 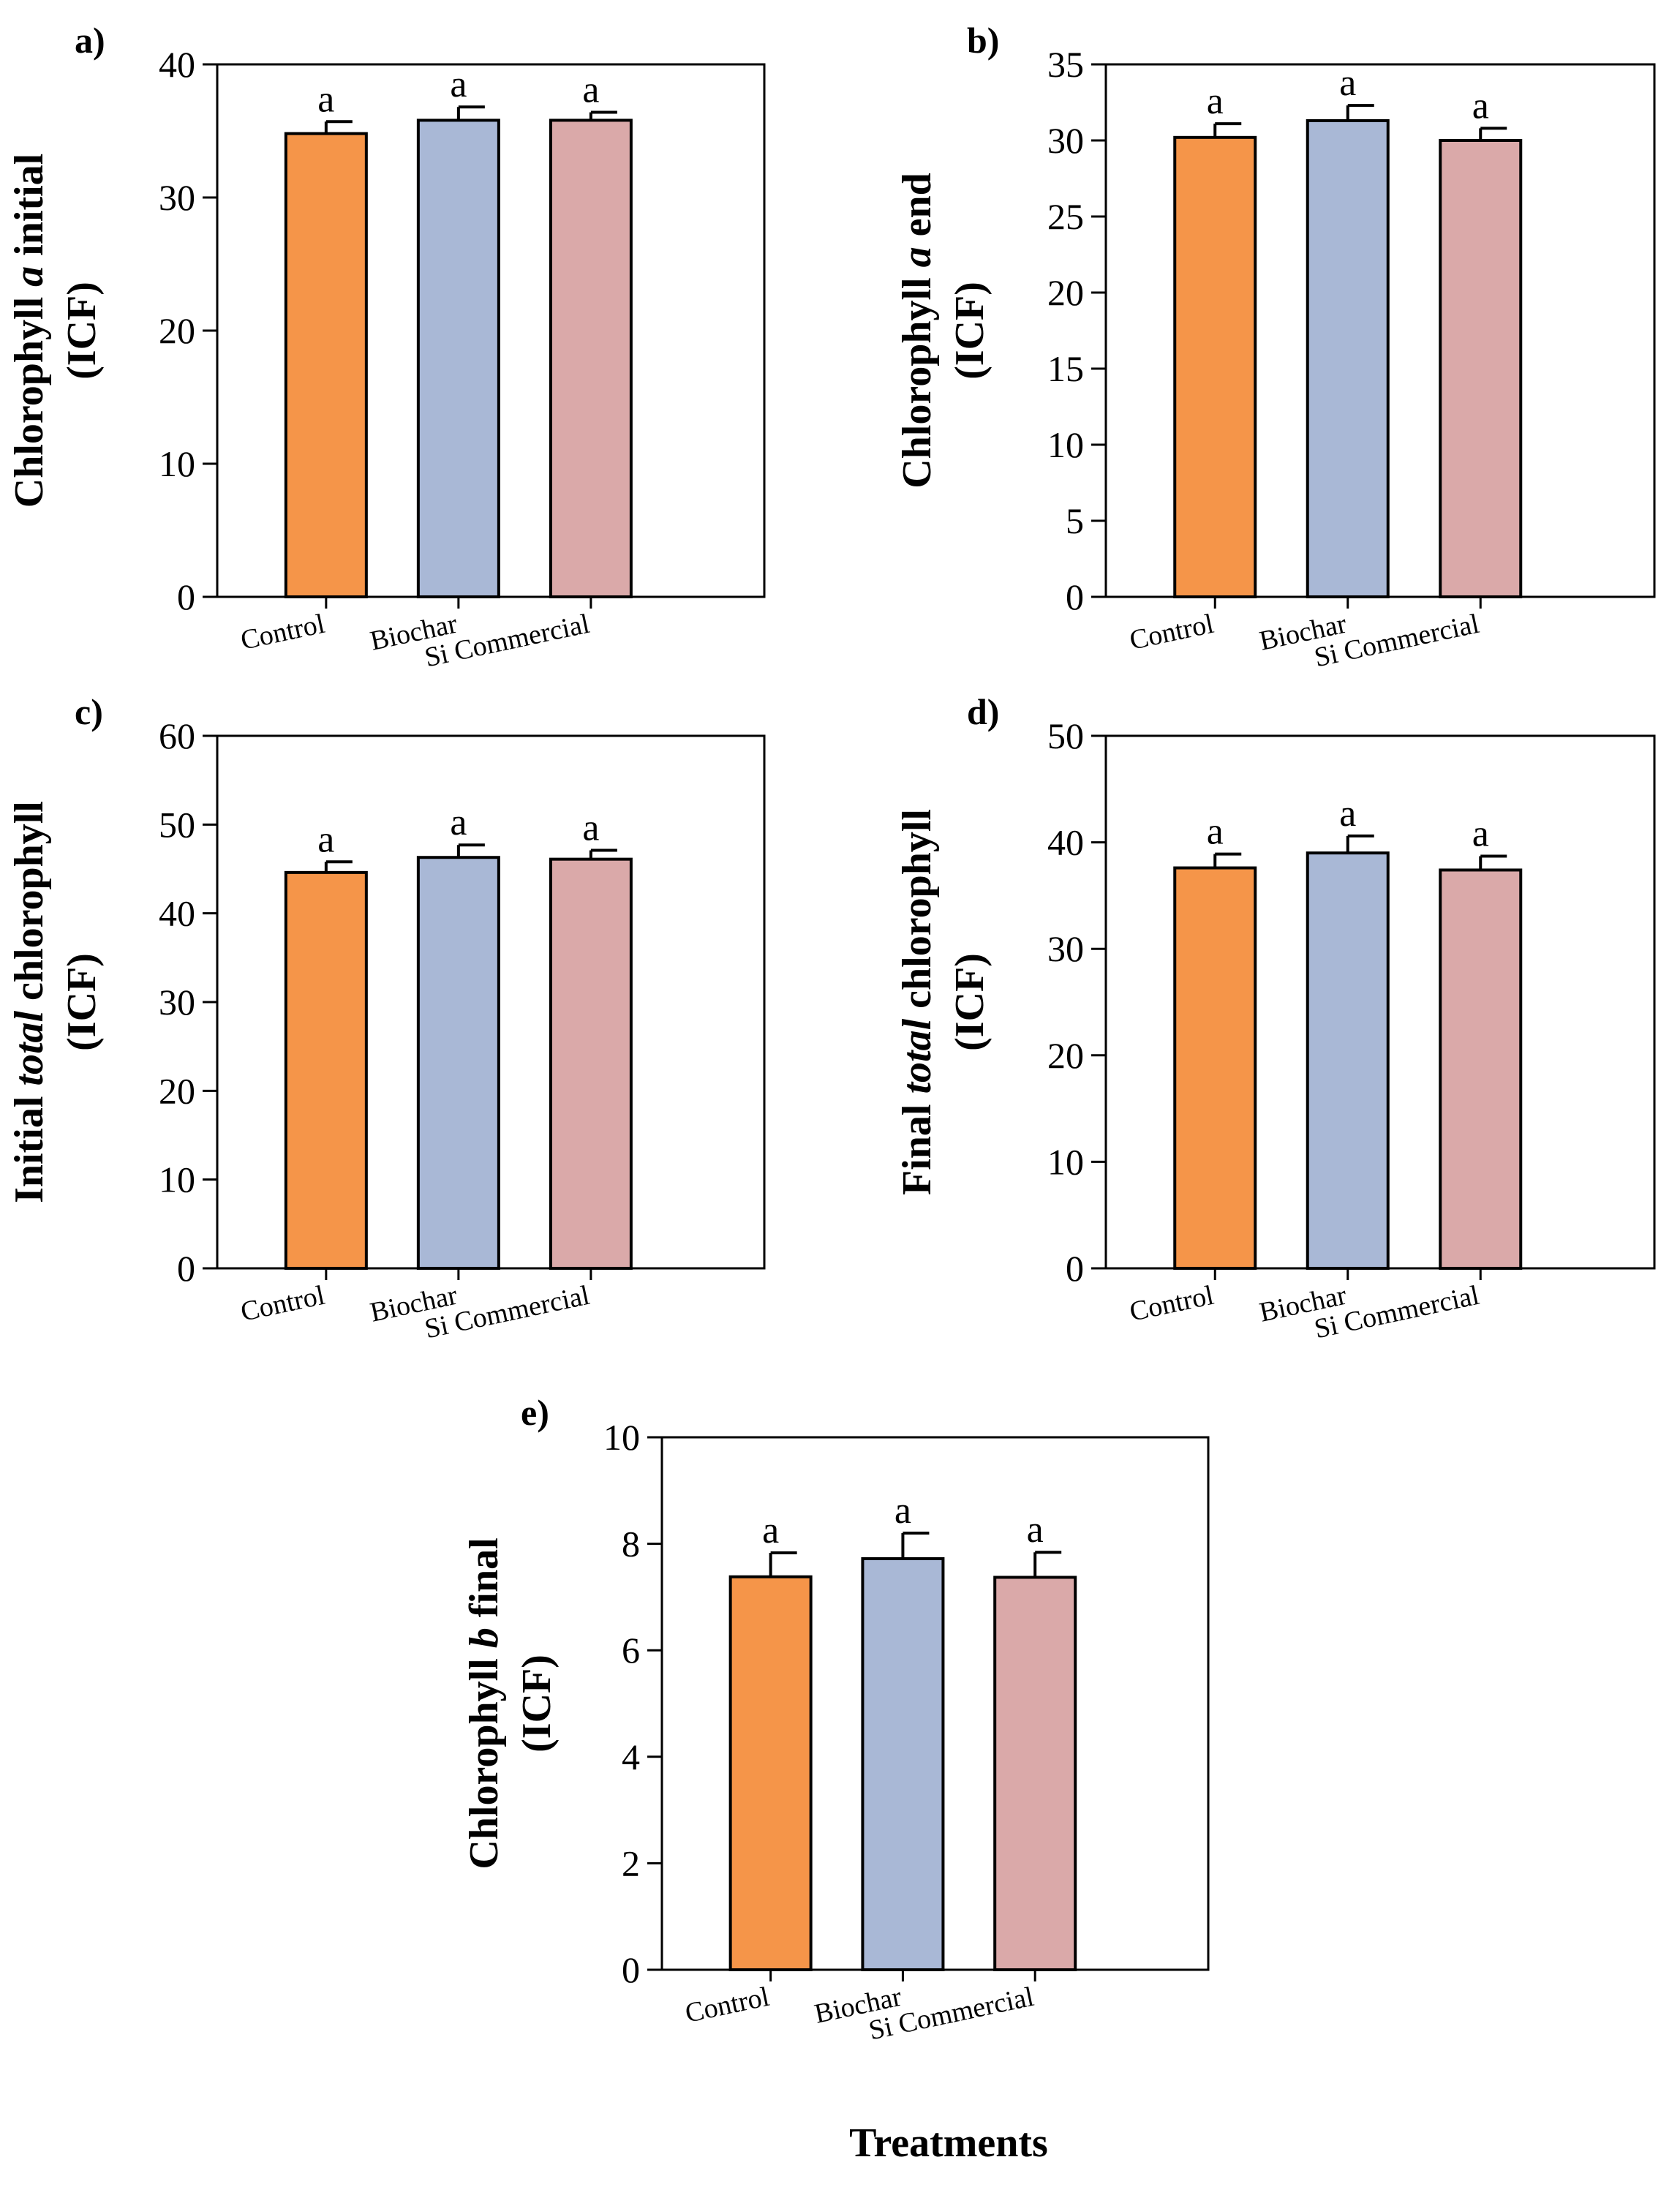 I want to click on y-tick-label: 35, so click(x=1065, y=64).